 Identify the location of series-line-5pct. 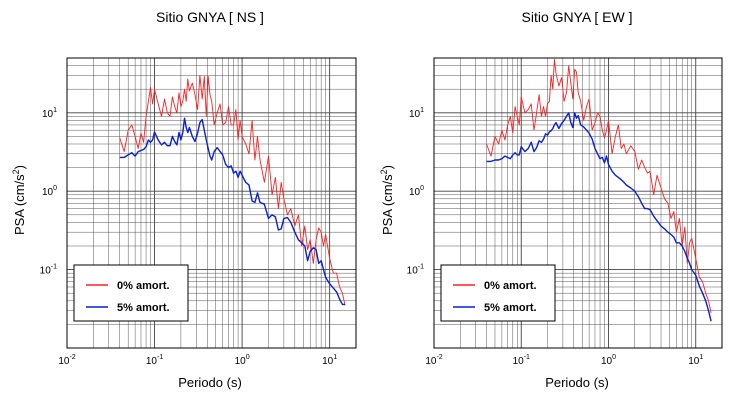
(232, 211).